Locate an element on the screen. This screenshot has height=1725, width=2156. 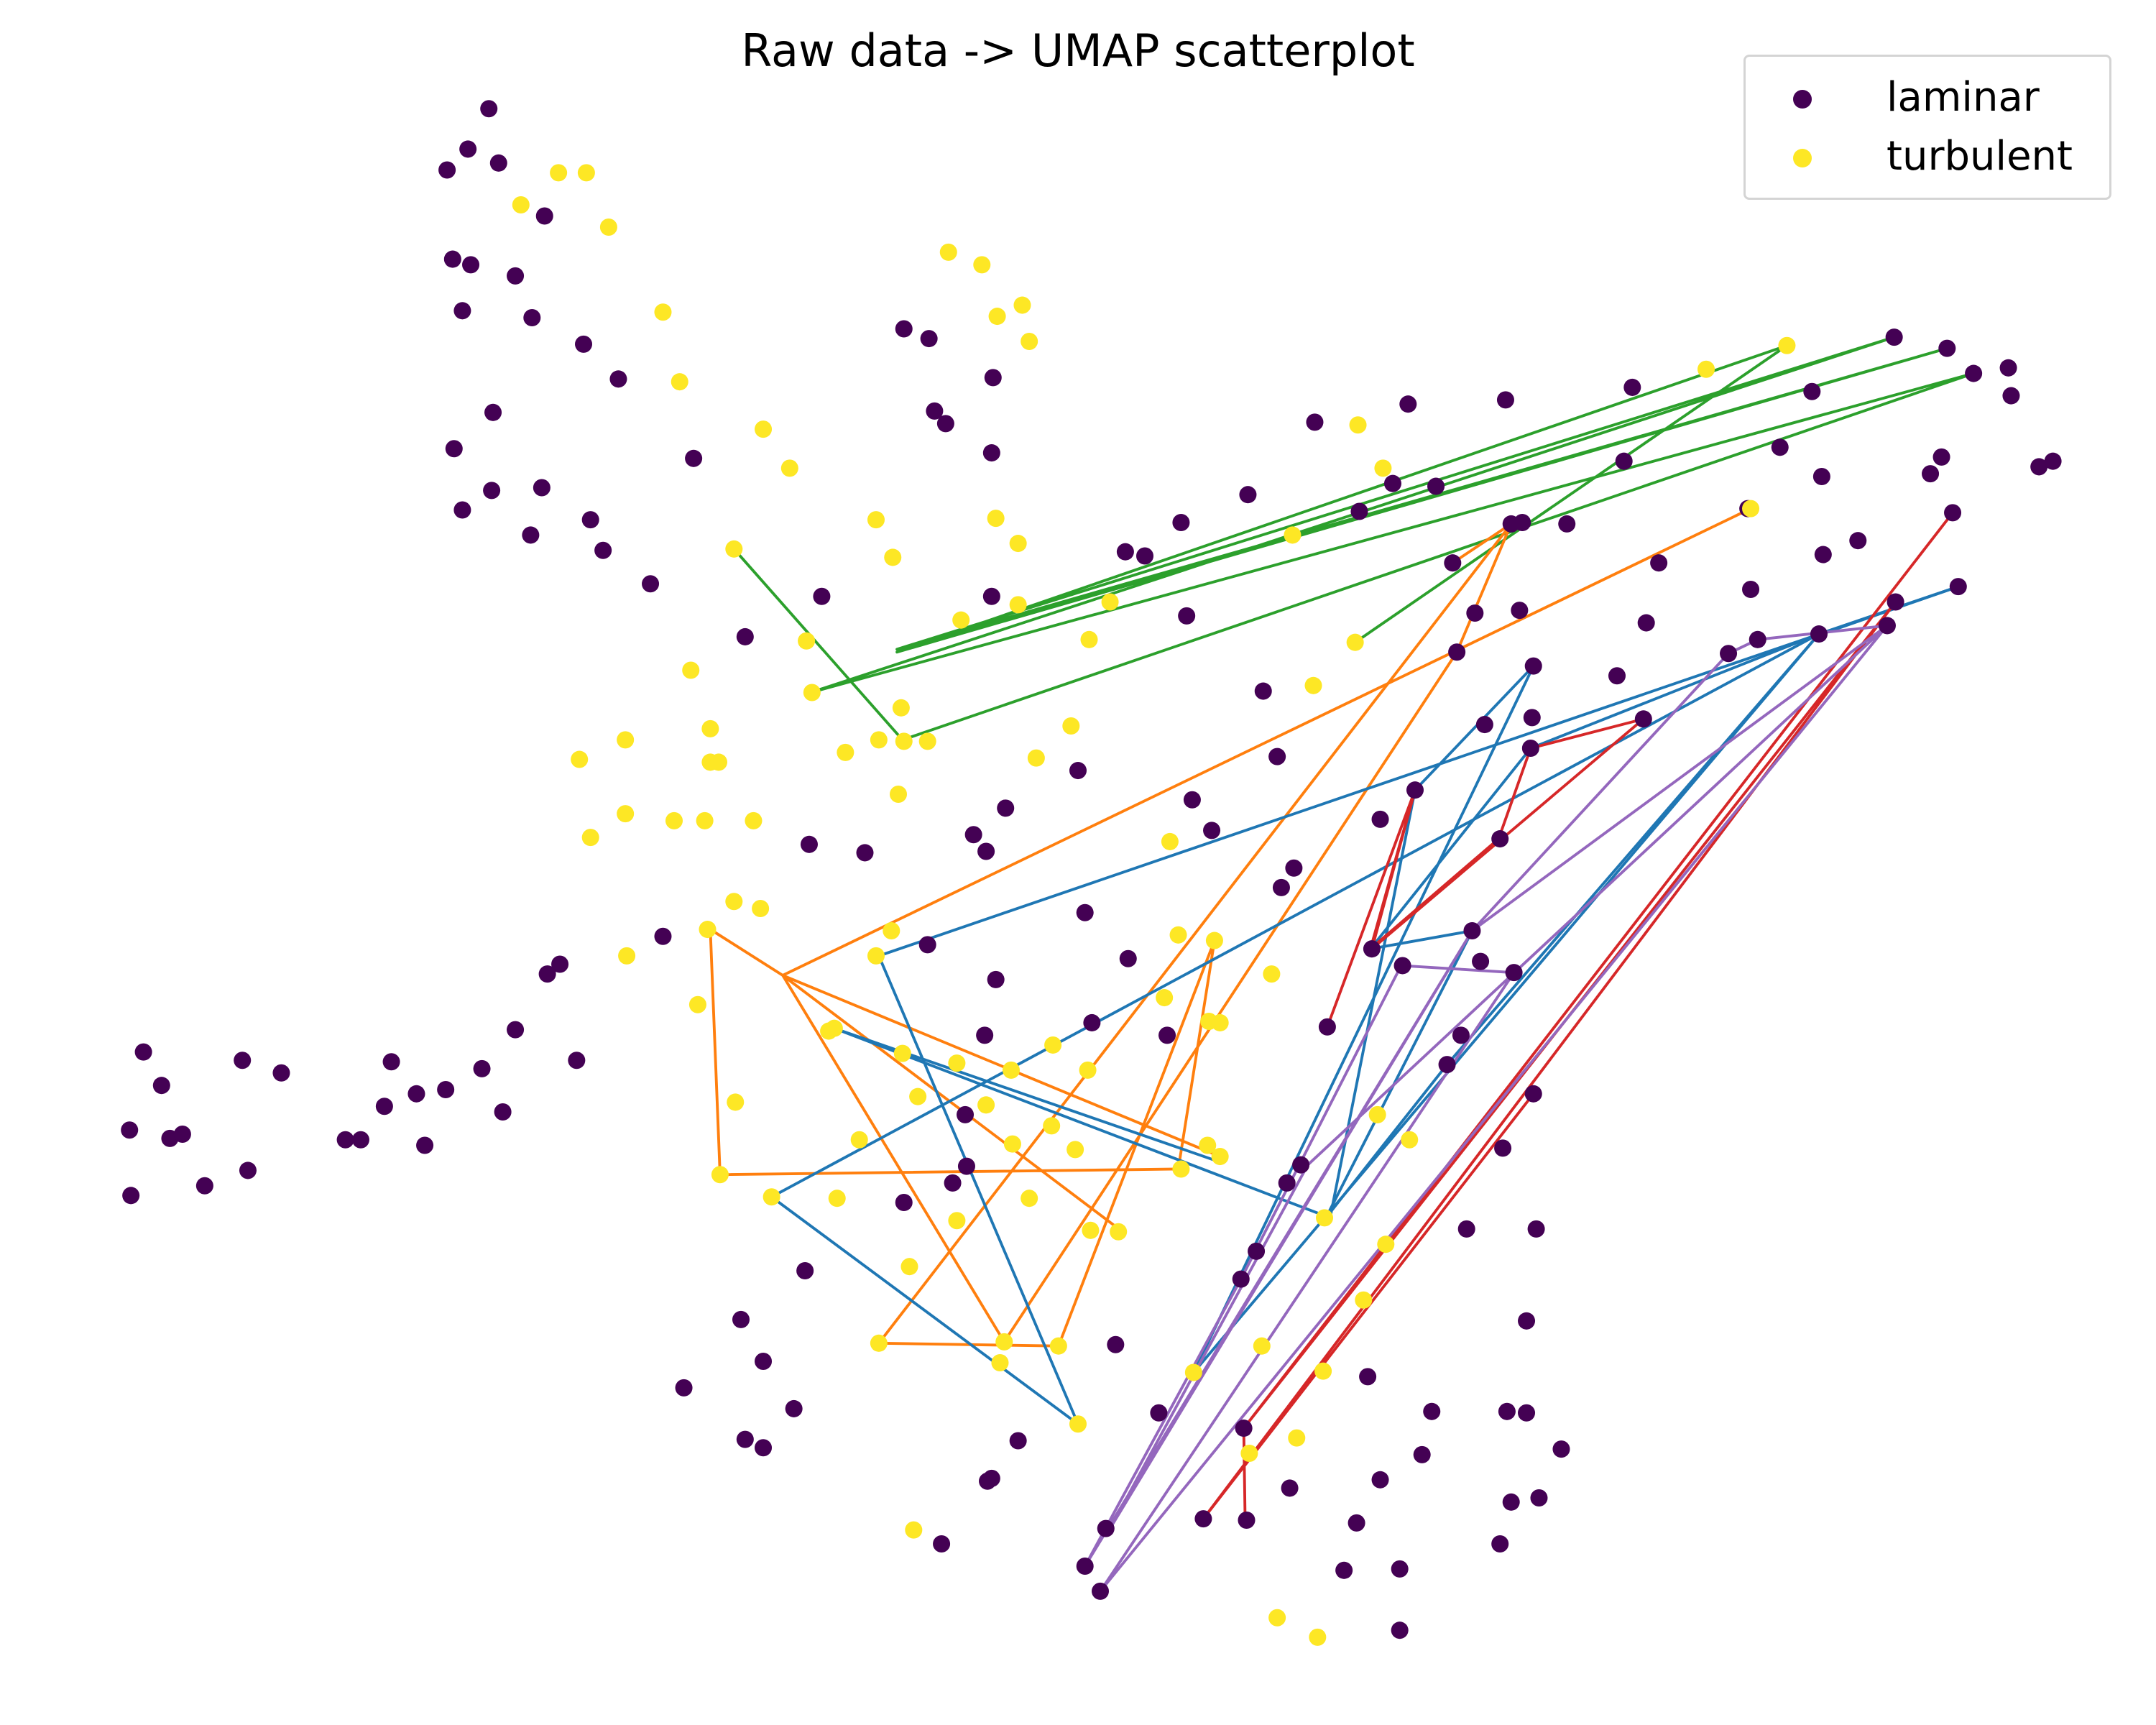
legend: laminar turbulent is located at coordinates (1927, 127).